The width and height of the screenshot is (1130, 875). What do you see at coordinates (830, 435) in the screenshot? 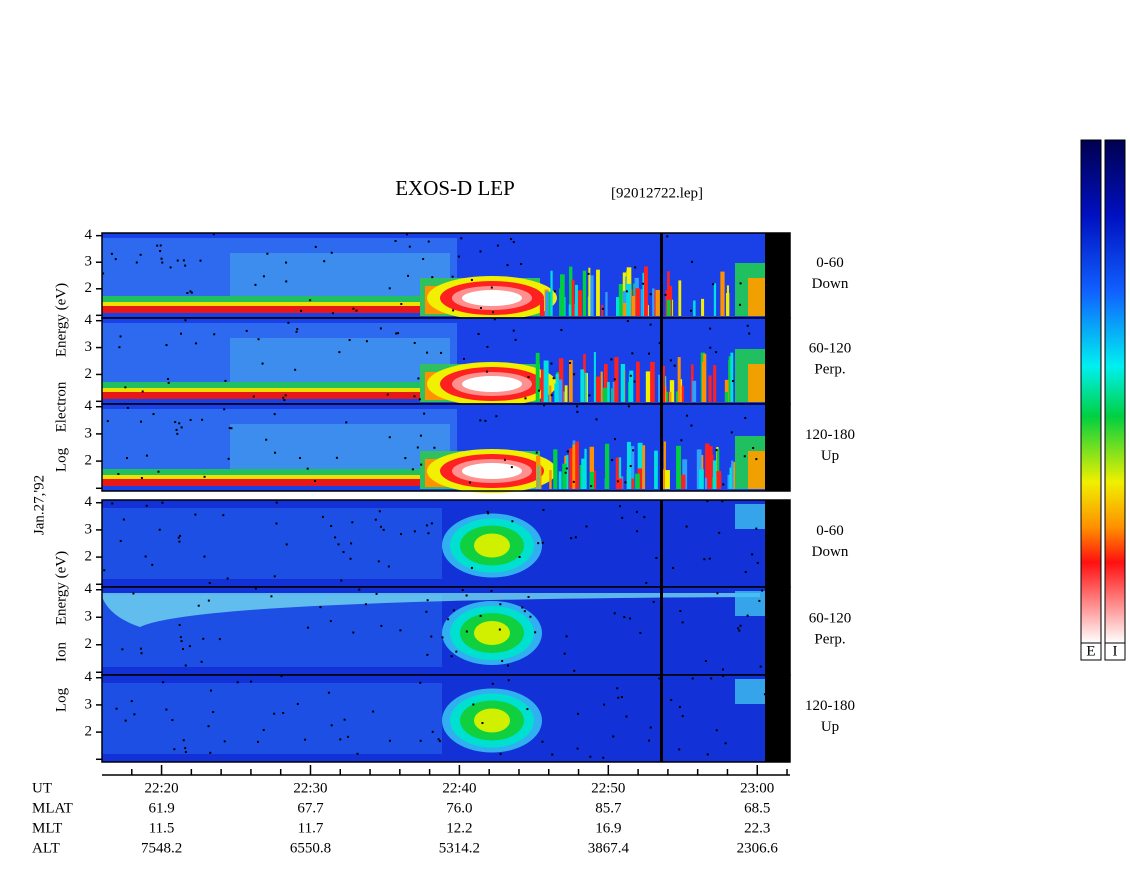
I see `angle-label: 120-180` at bounding box center [830, 435].